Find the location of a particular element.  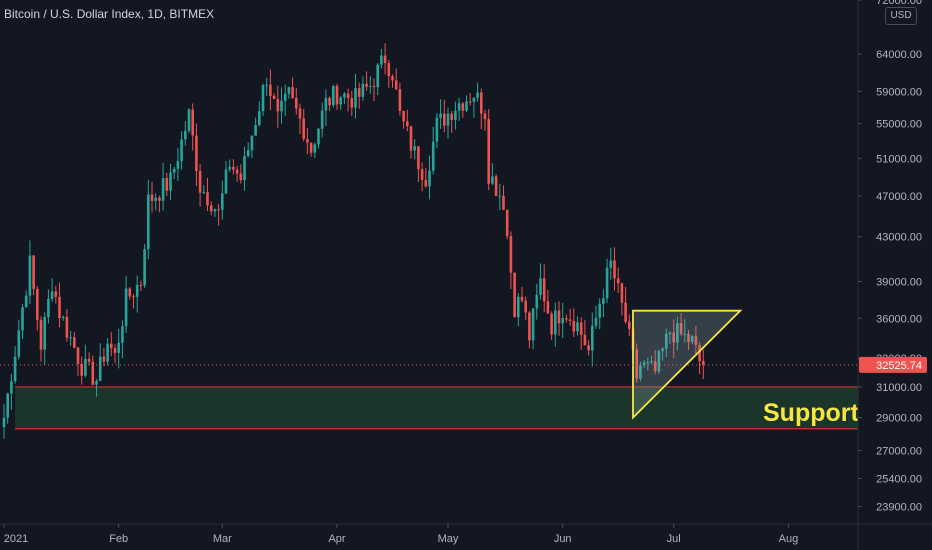

x-tick-label: 2021 is located at coordinates (16, 539).